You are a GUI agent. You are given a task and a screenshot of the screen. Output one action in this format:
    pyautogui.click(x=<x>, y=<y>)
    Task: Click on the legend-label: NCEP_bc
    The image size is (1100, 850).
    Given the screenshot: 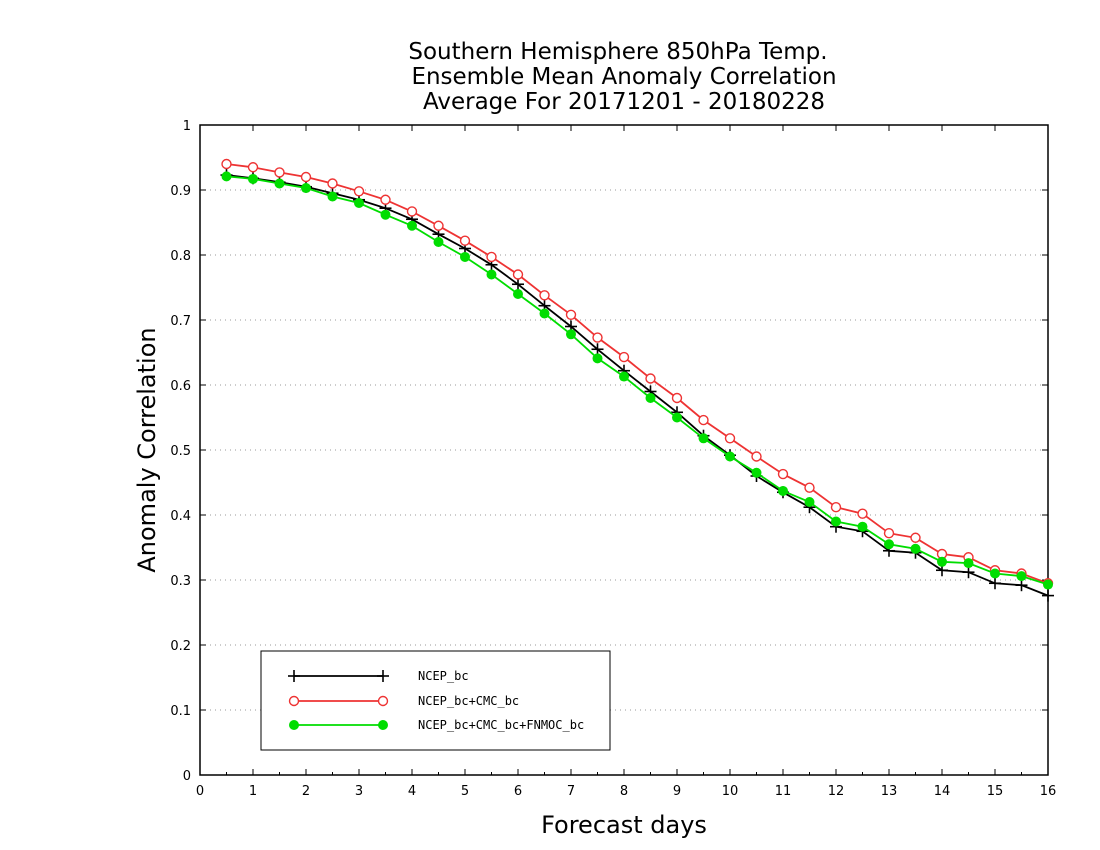 What is the action you would take?
    pyautogui.click(x=443, y=676)
    